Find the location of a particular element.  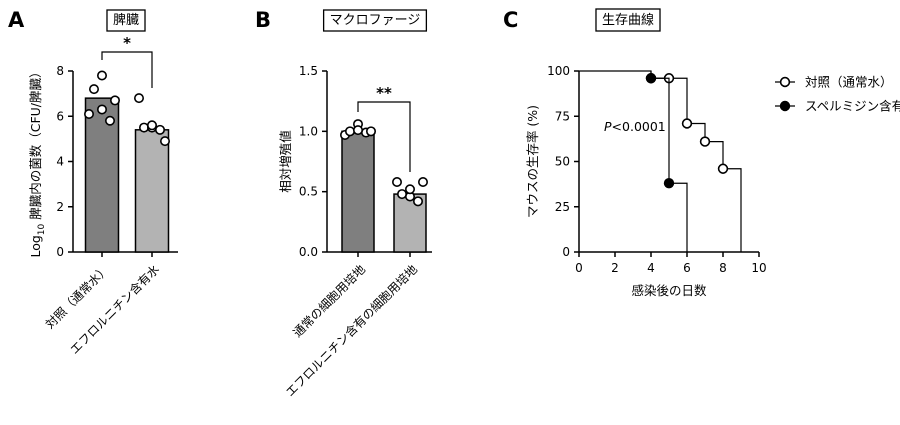

x-tick-label: 2 is located at coordinates (615, 268).